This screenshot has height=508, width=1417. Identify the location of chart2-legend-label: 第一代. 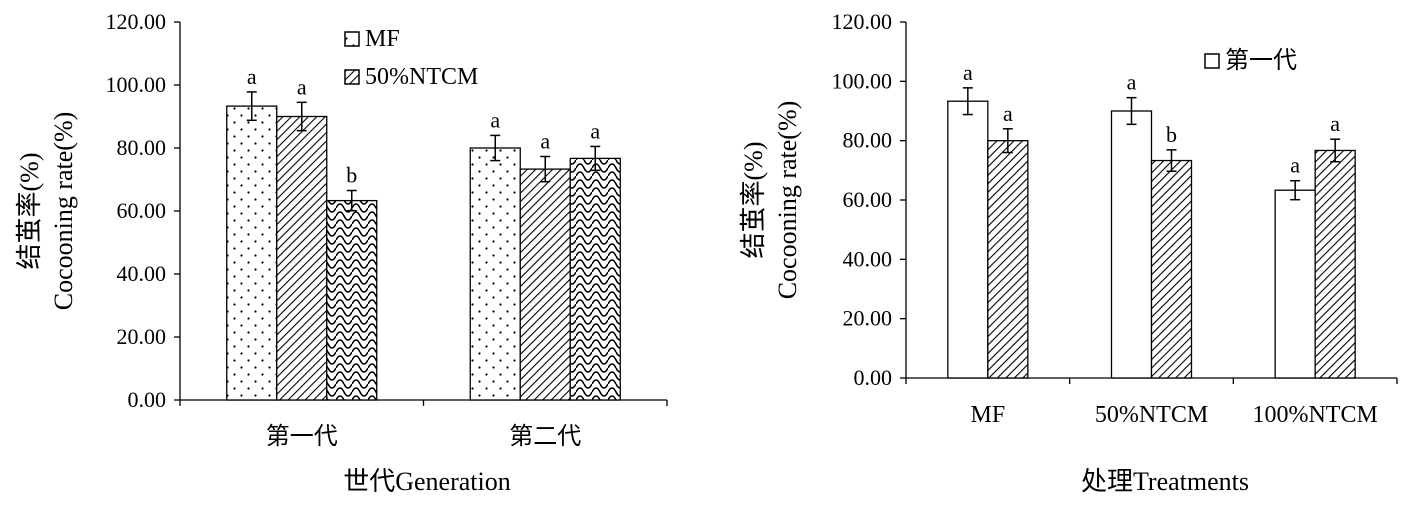
(1261, 60).